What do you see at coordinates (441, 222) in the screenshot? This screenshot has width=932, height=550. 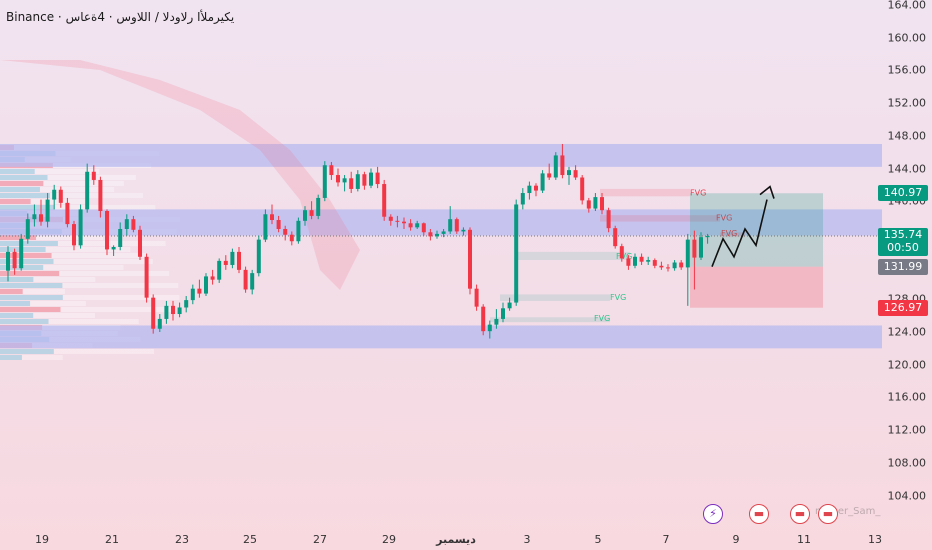 I see `price-zone` at bounding box center [441, 222].